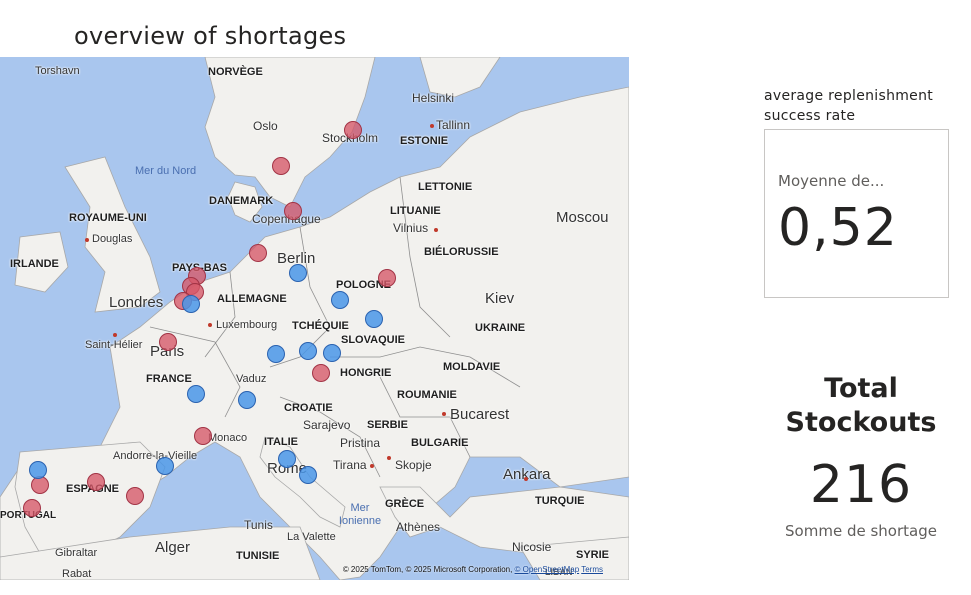 This screenshot has height=595, width=971. I want to click on country-label: LETTONIE, so click(445, 187).